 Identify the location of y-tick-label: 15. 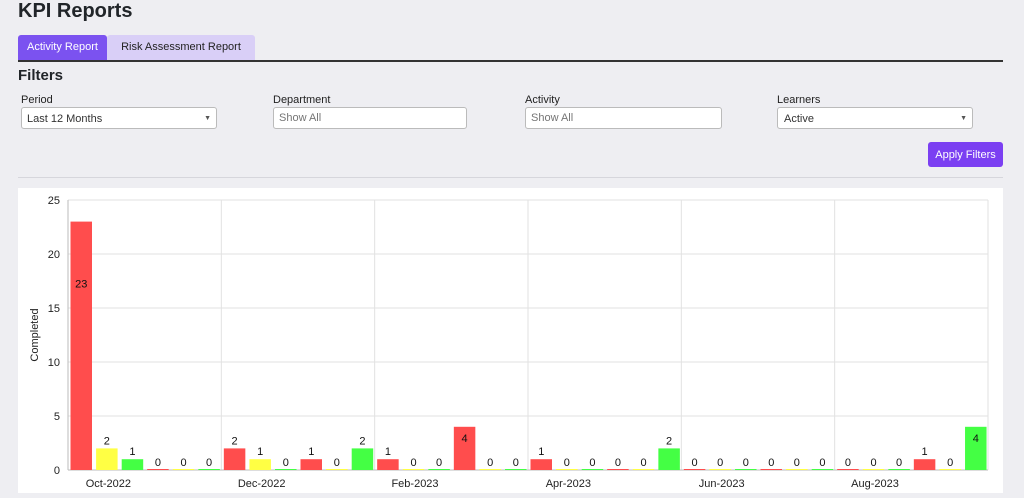
(54, 309).